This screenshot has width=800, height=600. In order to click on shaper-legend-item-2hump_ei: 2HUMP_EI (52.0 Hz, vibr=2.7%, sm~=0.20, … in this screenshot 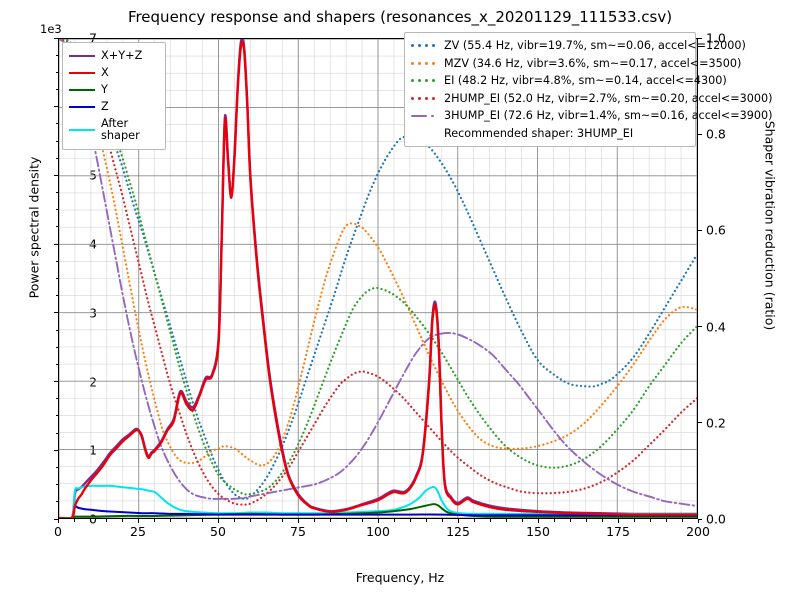, I will do `click(591, 99)`.